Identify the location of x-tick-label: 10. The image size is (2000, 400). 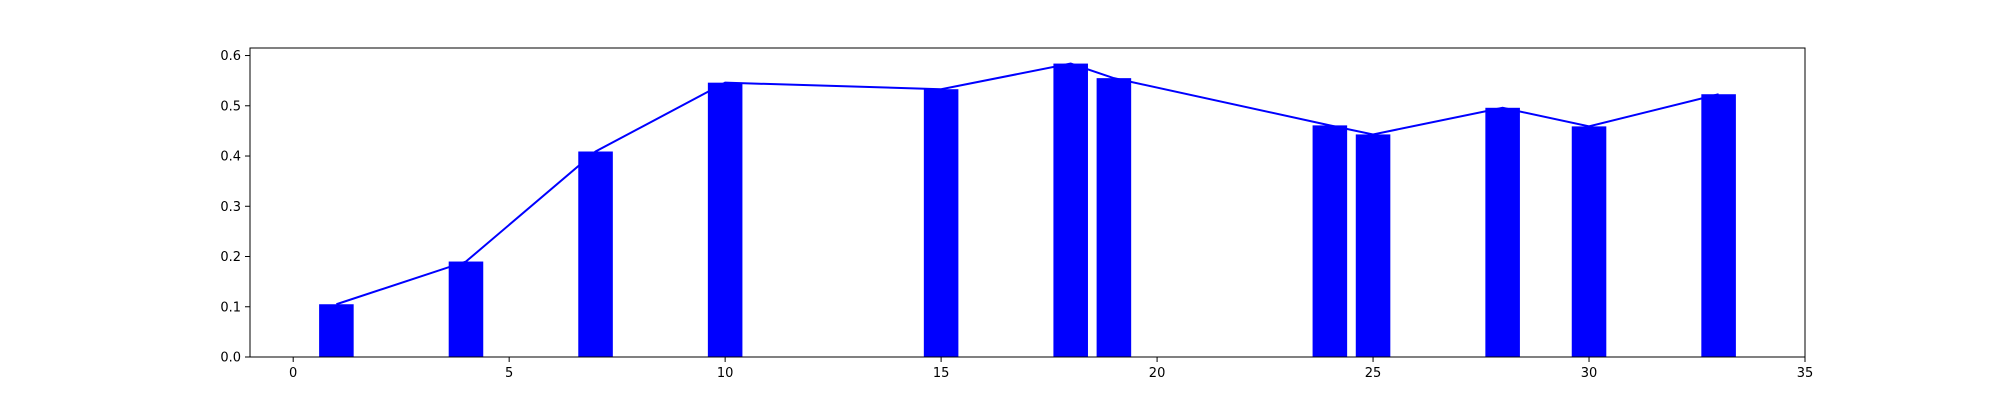
(725, 373).